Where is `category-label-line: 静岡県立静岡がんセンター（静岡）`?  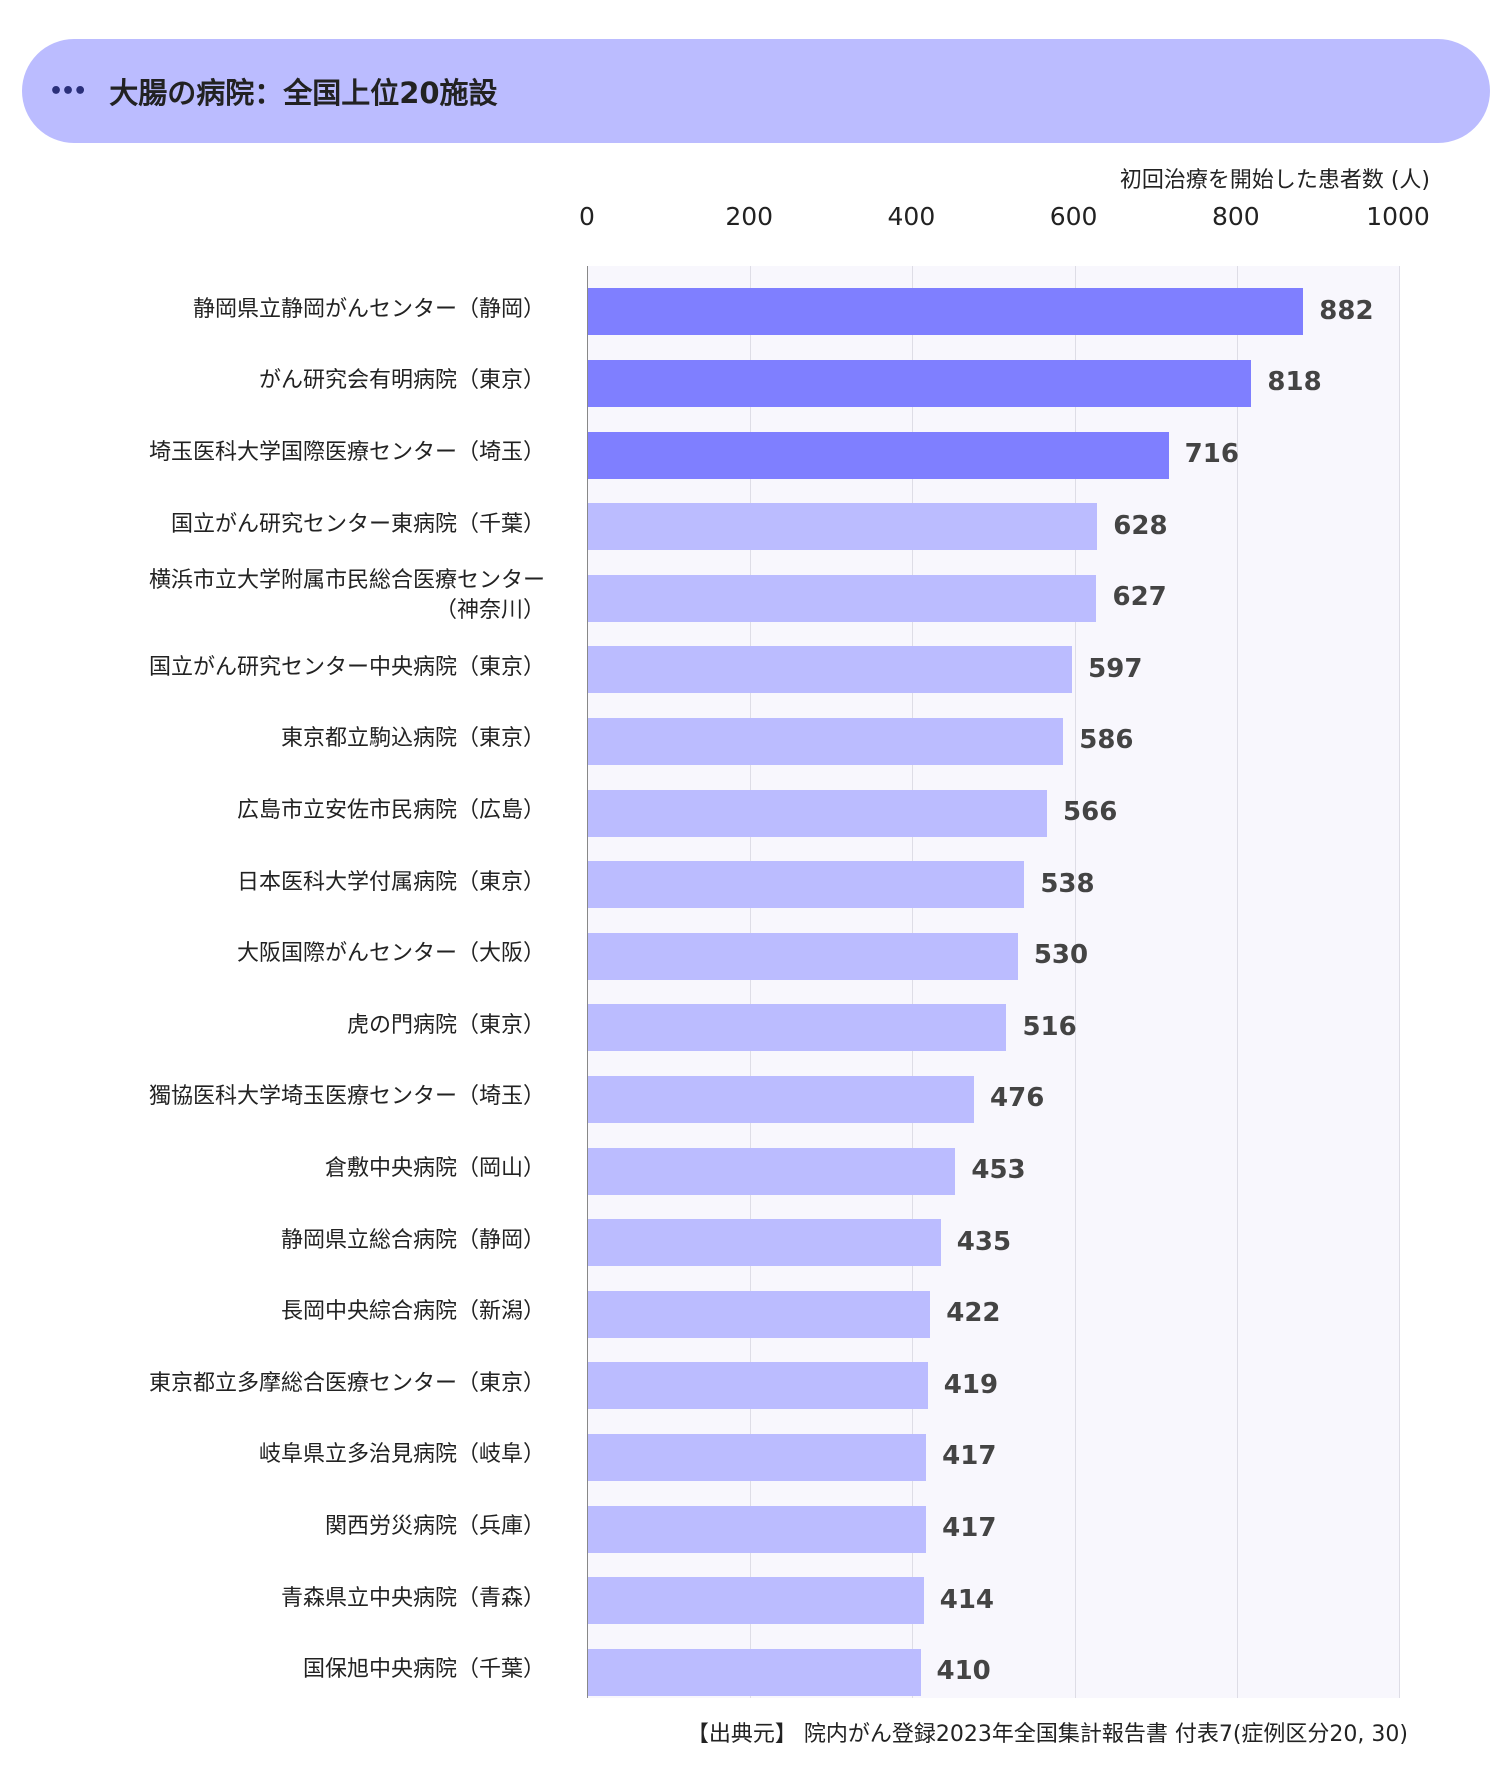
category-label-line: 静岡県立静岡がんセンター（静岡） is located at coordinates (368, 309).